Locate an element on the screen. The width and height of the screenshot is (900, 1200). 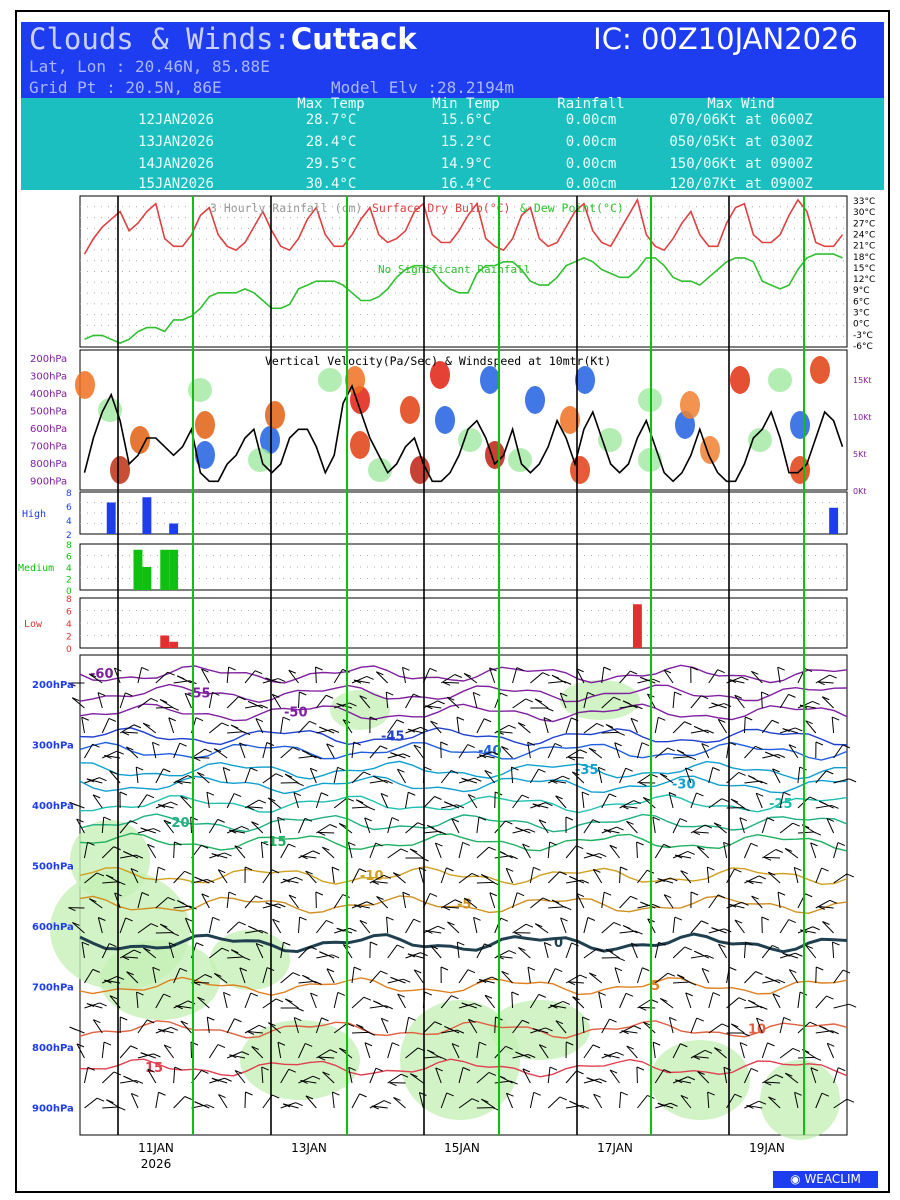
velocity-blob is located at coordinates (820, 370).